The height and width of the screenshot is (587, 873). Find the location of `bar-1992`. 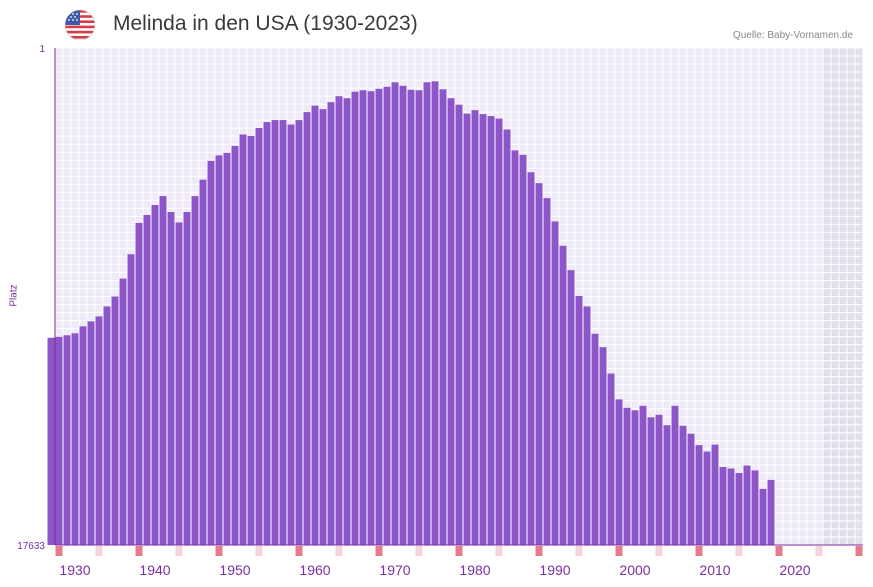

bar-1992 is located at coordinates (571, 407).